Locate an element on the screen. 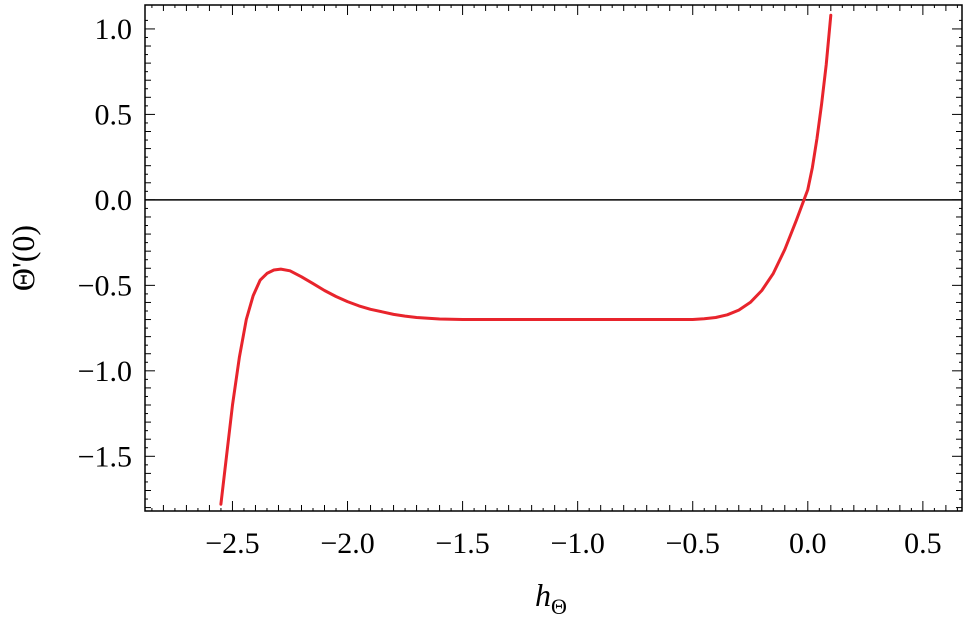 This screenshot has width=968, height=618. y-tick-label: 0.5 is located at coordinates (114, 114).